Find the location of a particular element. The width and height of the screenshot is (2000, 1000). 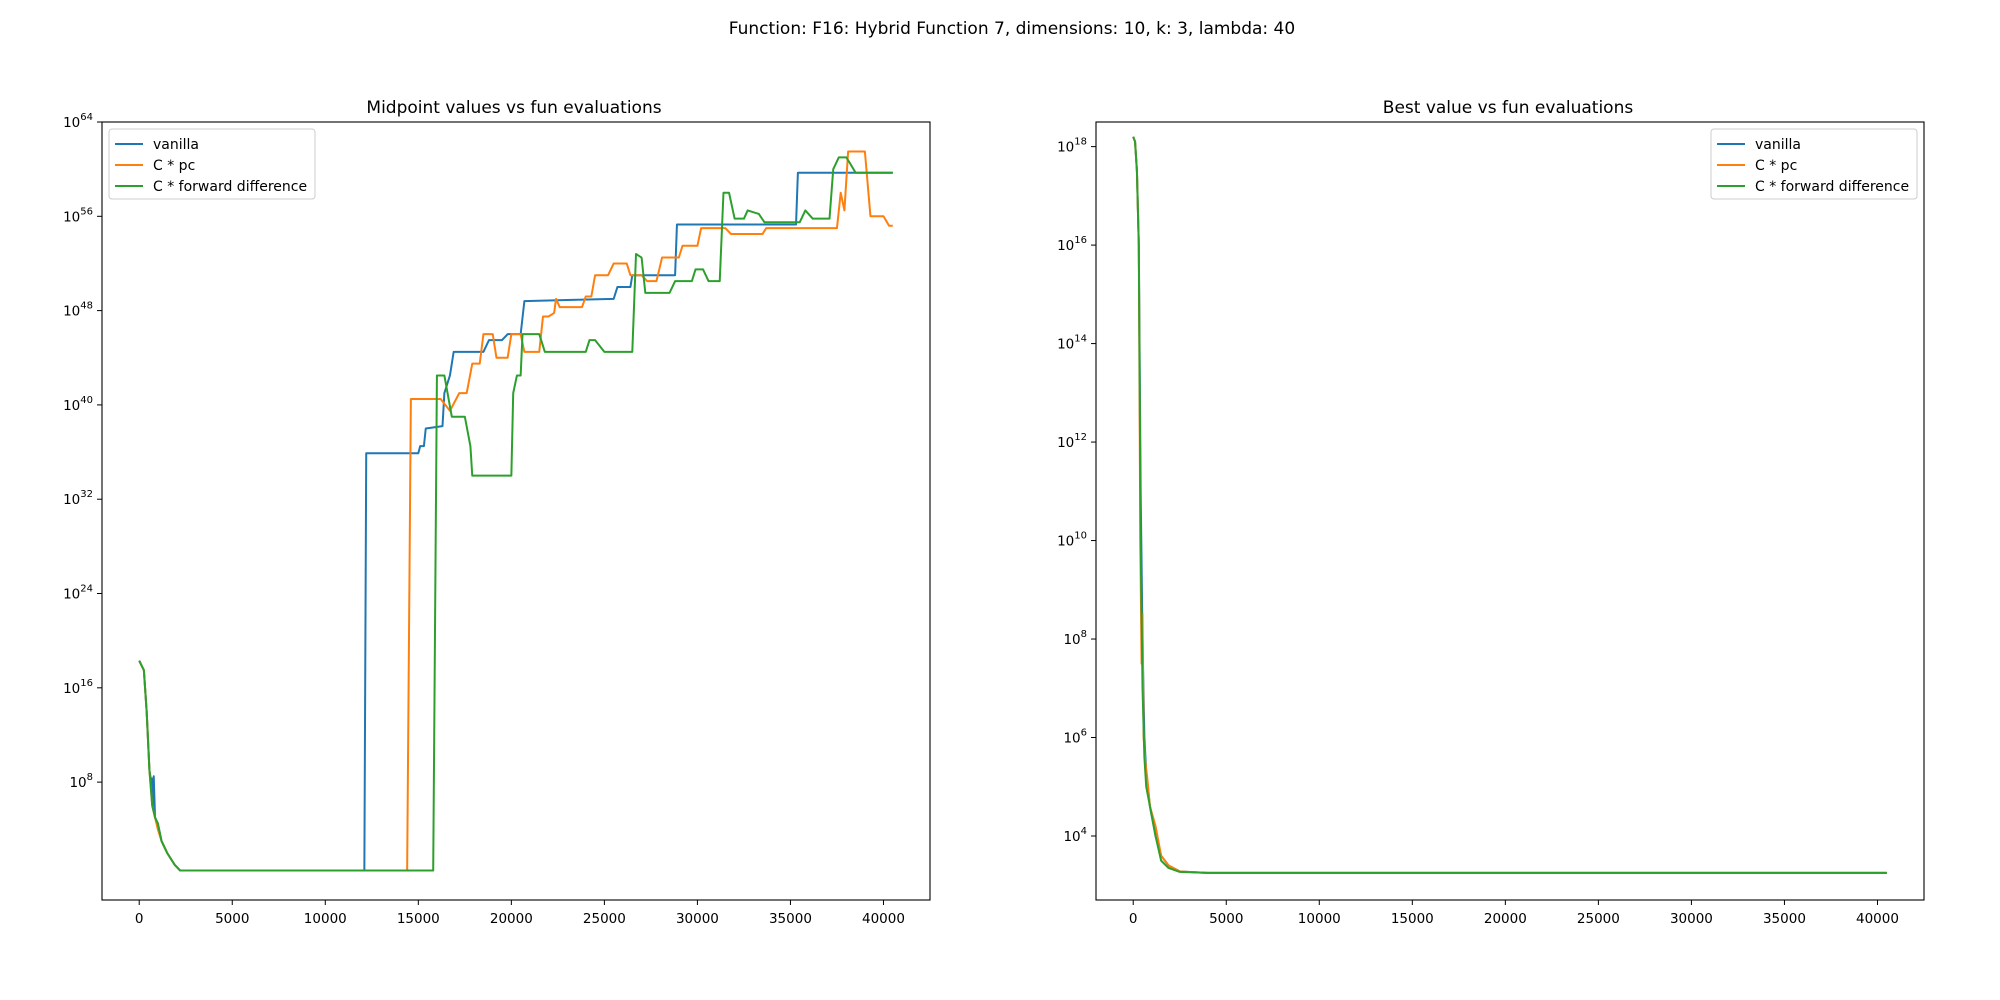

left-chart-legend-box is located at coordinates (212, 164).